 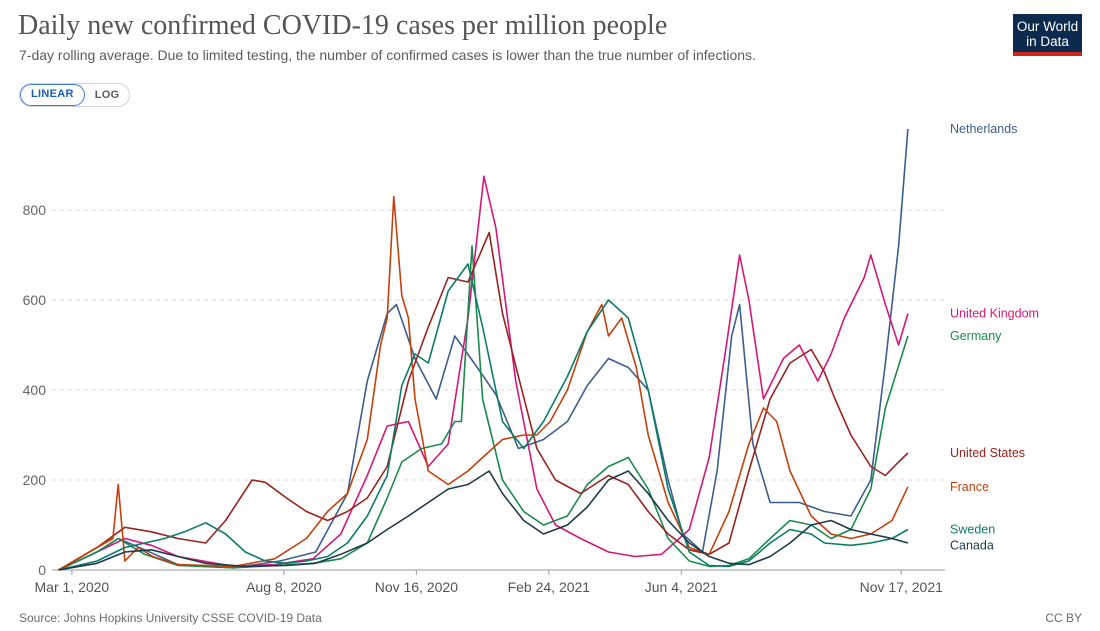 I want to click on logo-line-1: Our World, so click(x=1047, y=26).